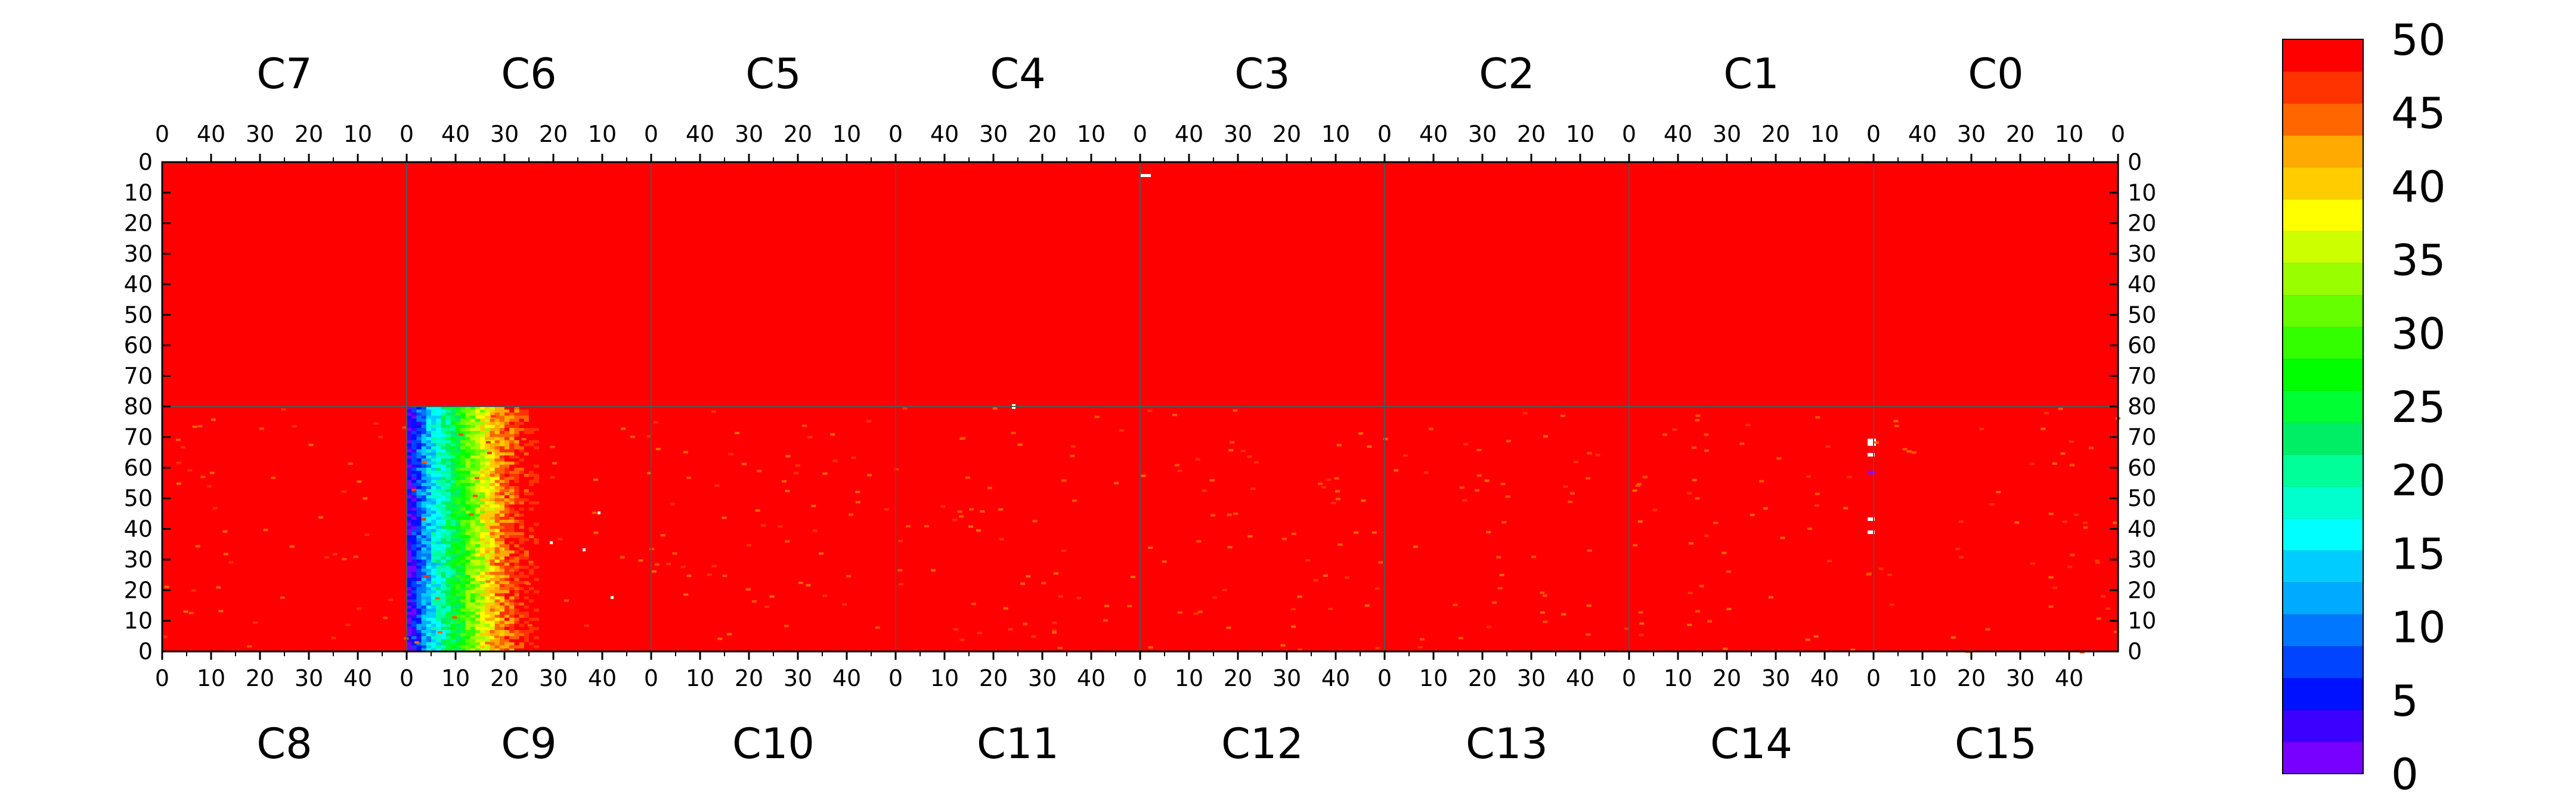  What do you see at coordinates (773, 743) in the screenshot?
I see `panel-label-c10: C10` at bounding box center [773, 743].